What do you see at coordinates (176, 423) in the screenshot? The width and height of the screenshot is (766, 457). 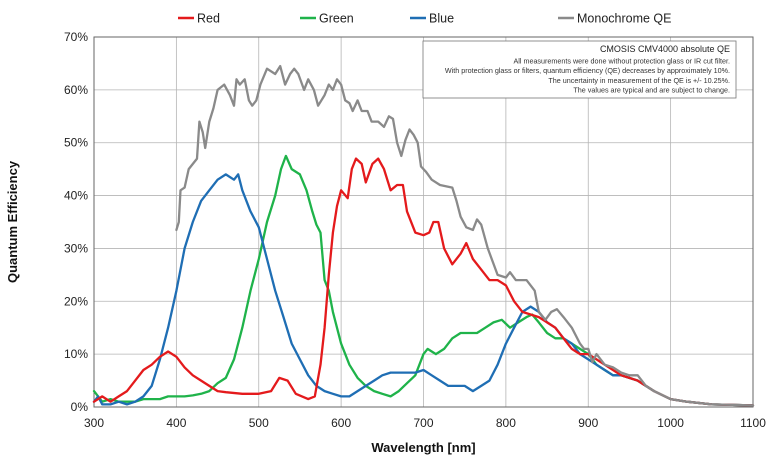 I see `x-tick-label: 400` at bounding box center [176, 423].